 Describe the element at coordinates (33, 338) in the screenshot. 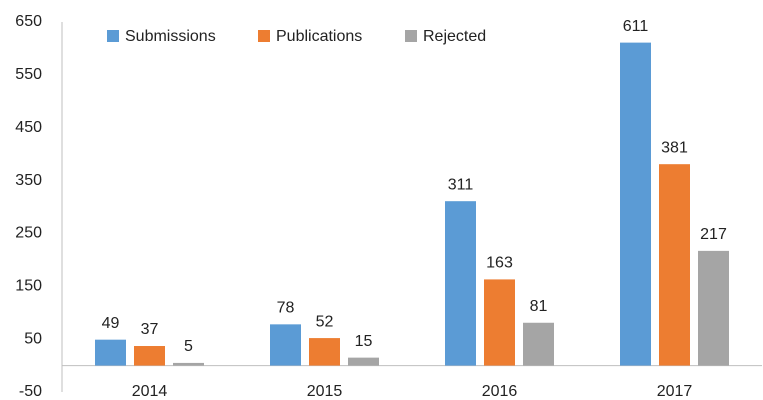

I see `y-tick-label: 50` at that location.